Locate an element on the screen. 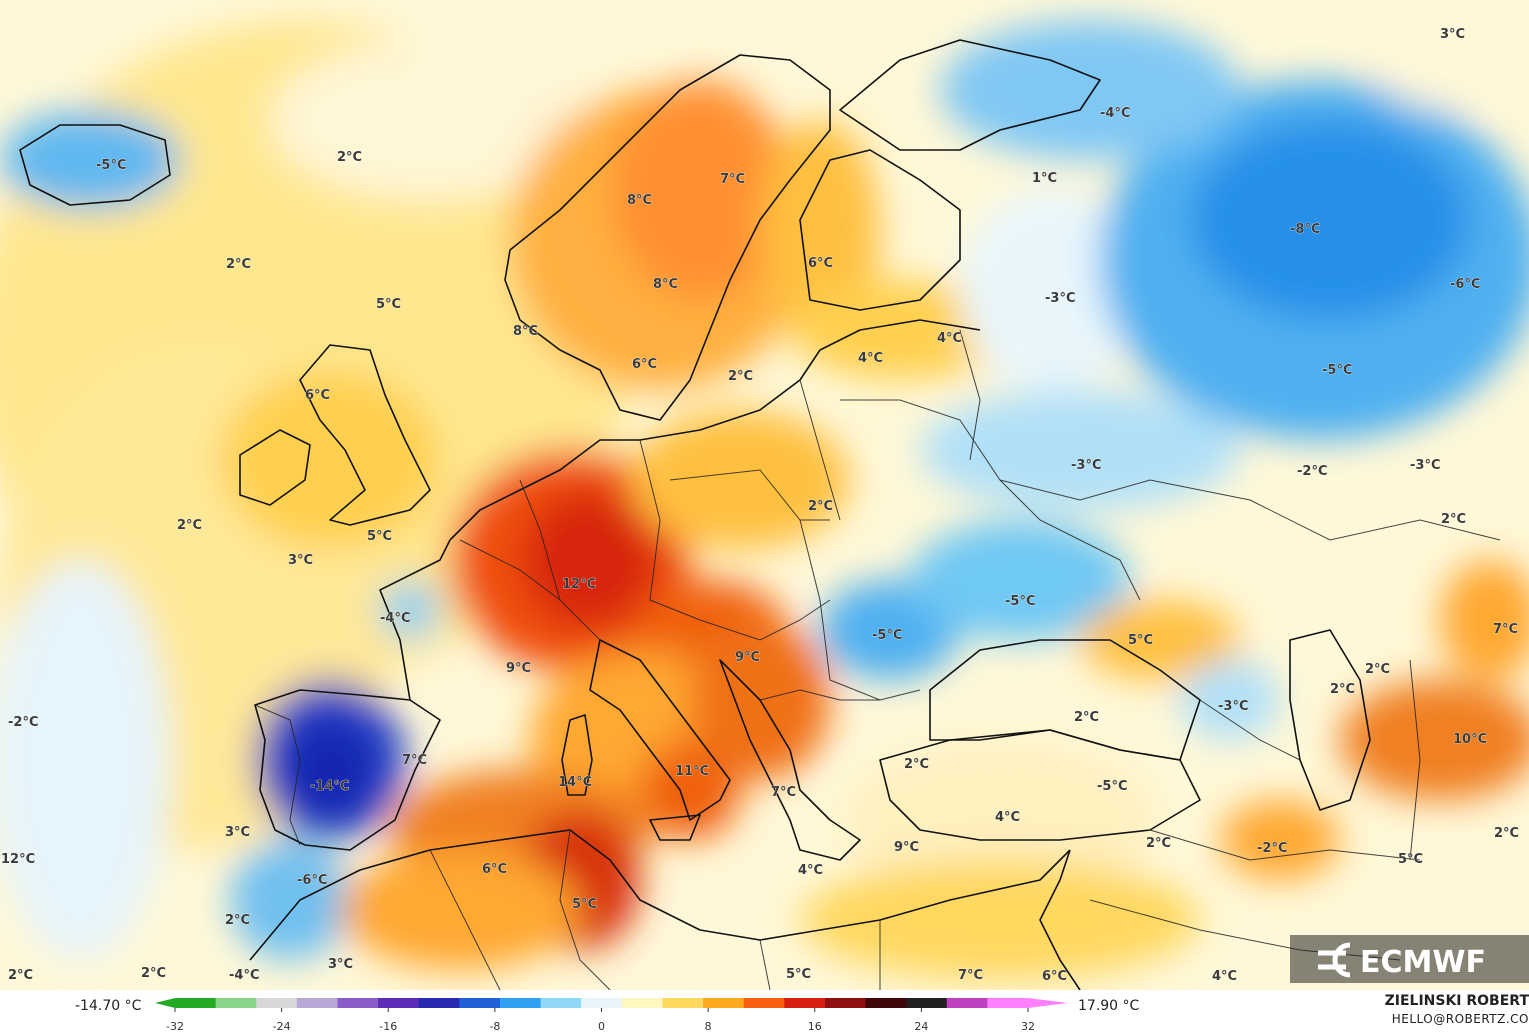  temperature-label: 1°C is located at coordinates (1044, 178).